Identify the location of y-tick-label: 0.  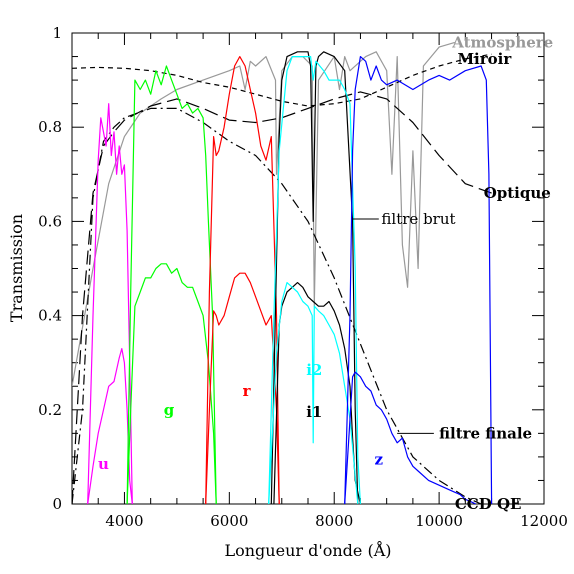
(57, 504).